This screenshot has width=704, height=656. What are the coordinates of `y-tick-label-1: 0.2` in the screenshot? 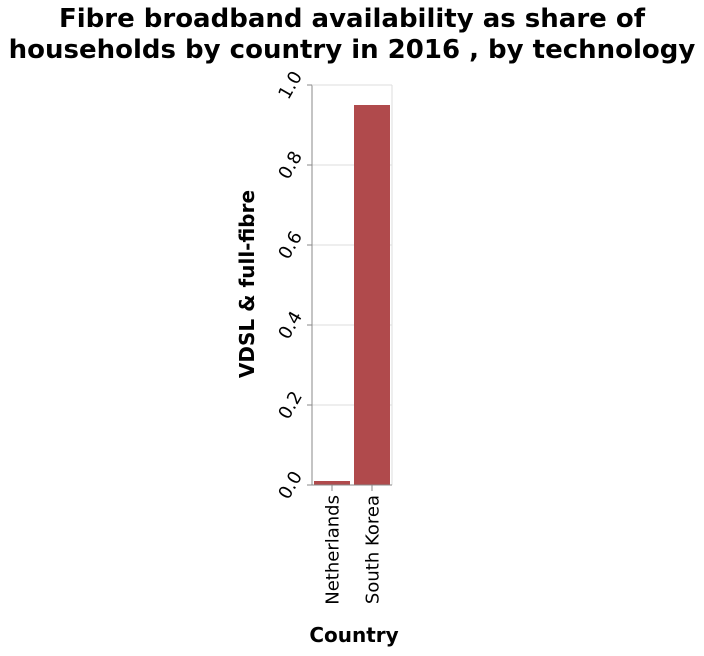 It's located at (290, 405).